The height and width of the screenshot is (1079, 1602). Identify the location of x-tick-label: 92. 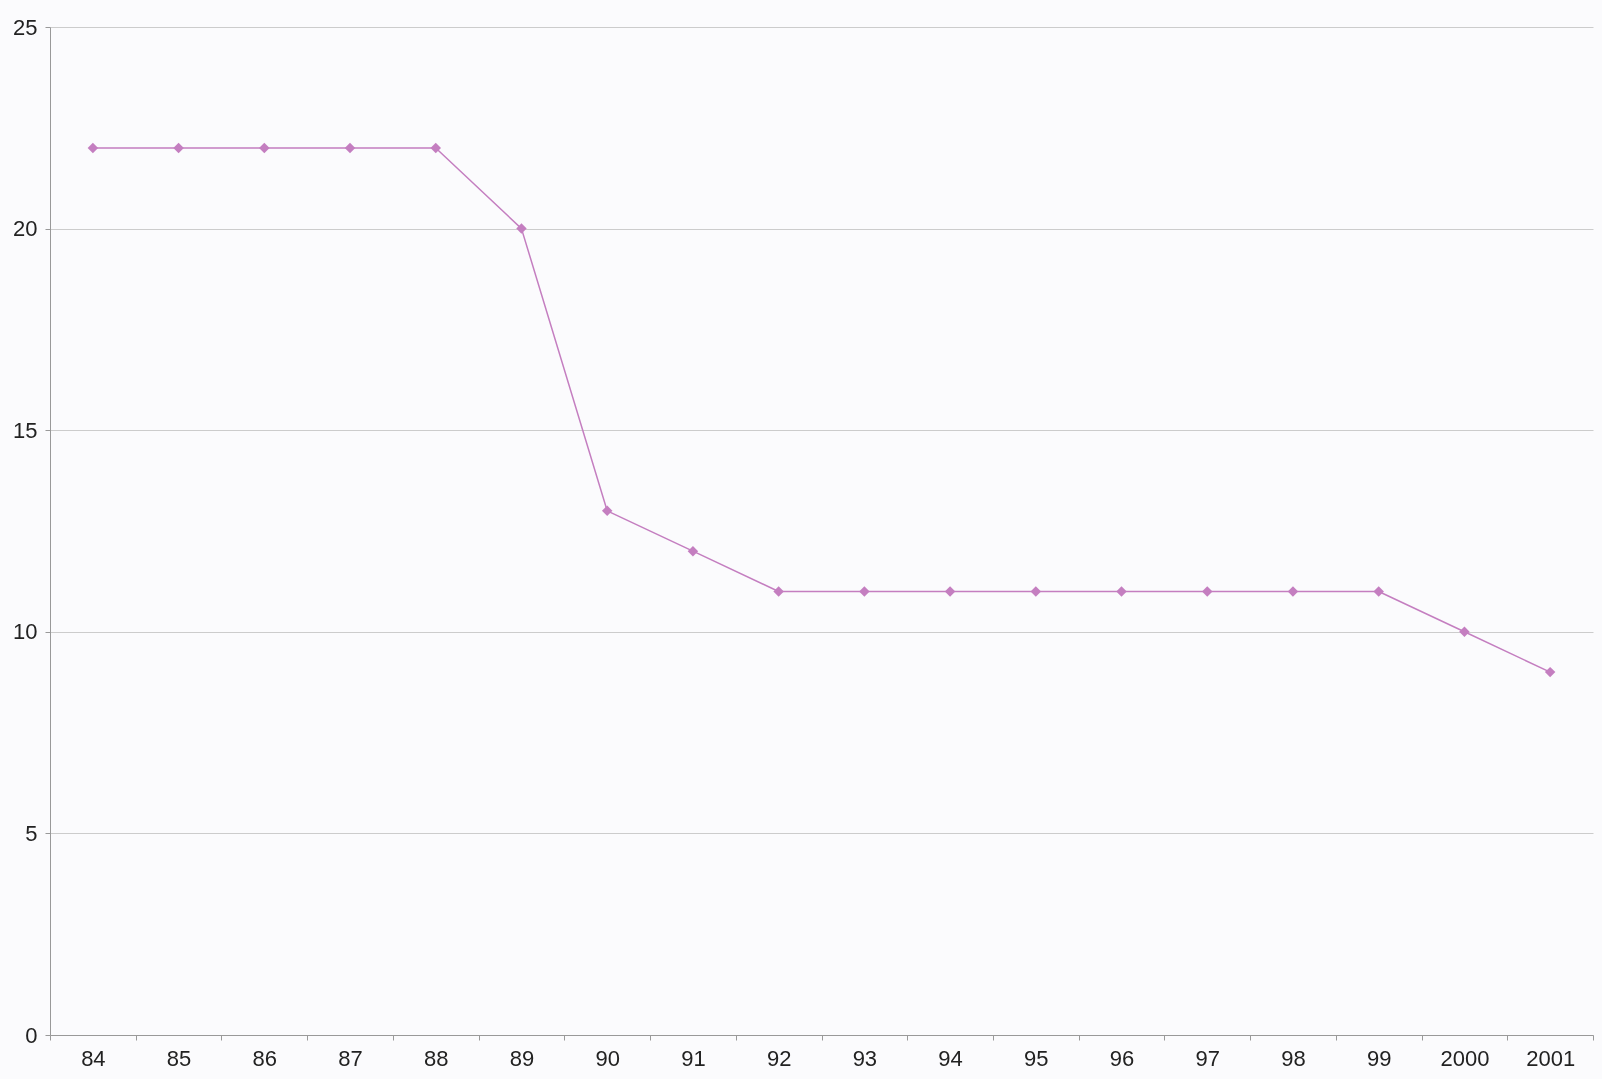
(779, 1058).